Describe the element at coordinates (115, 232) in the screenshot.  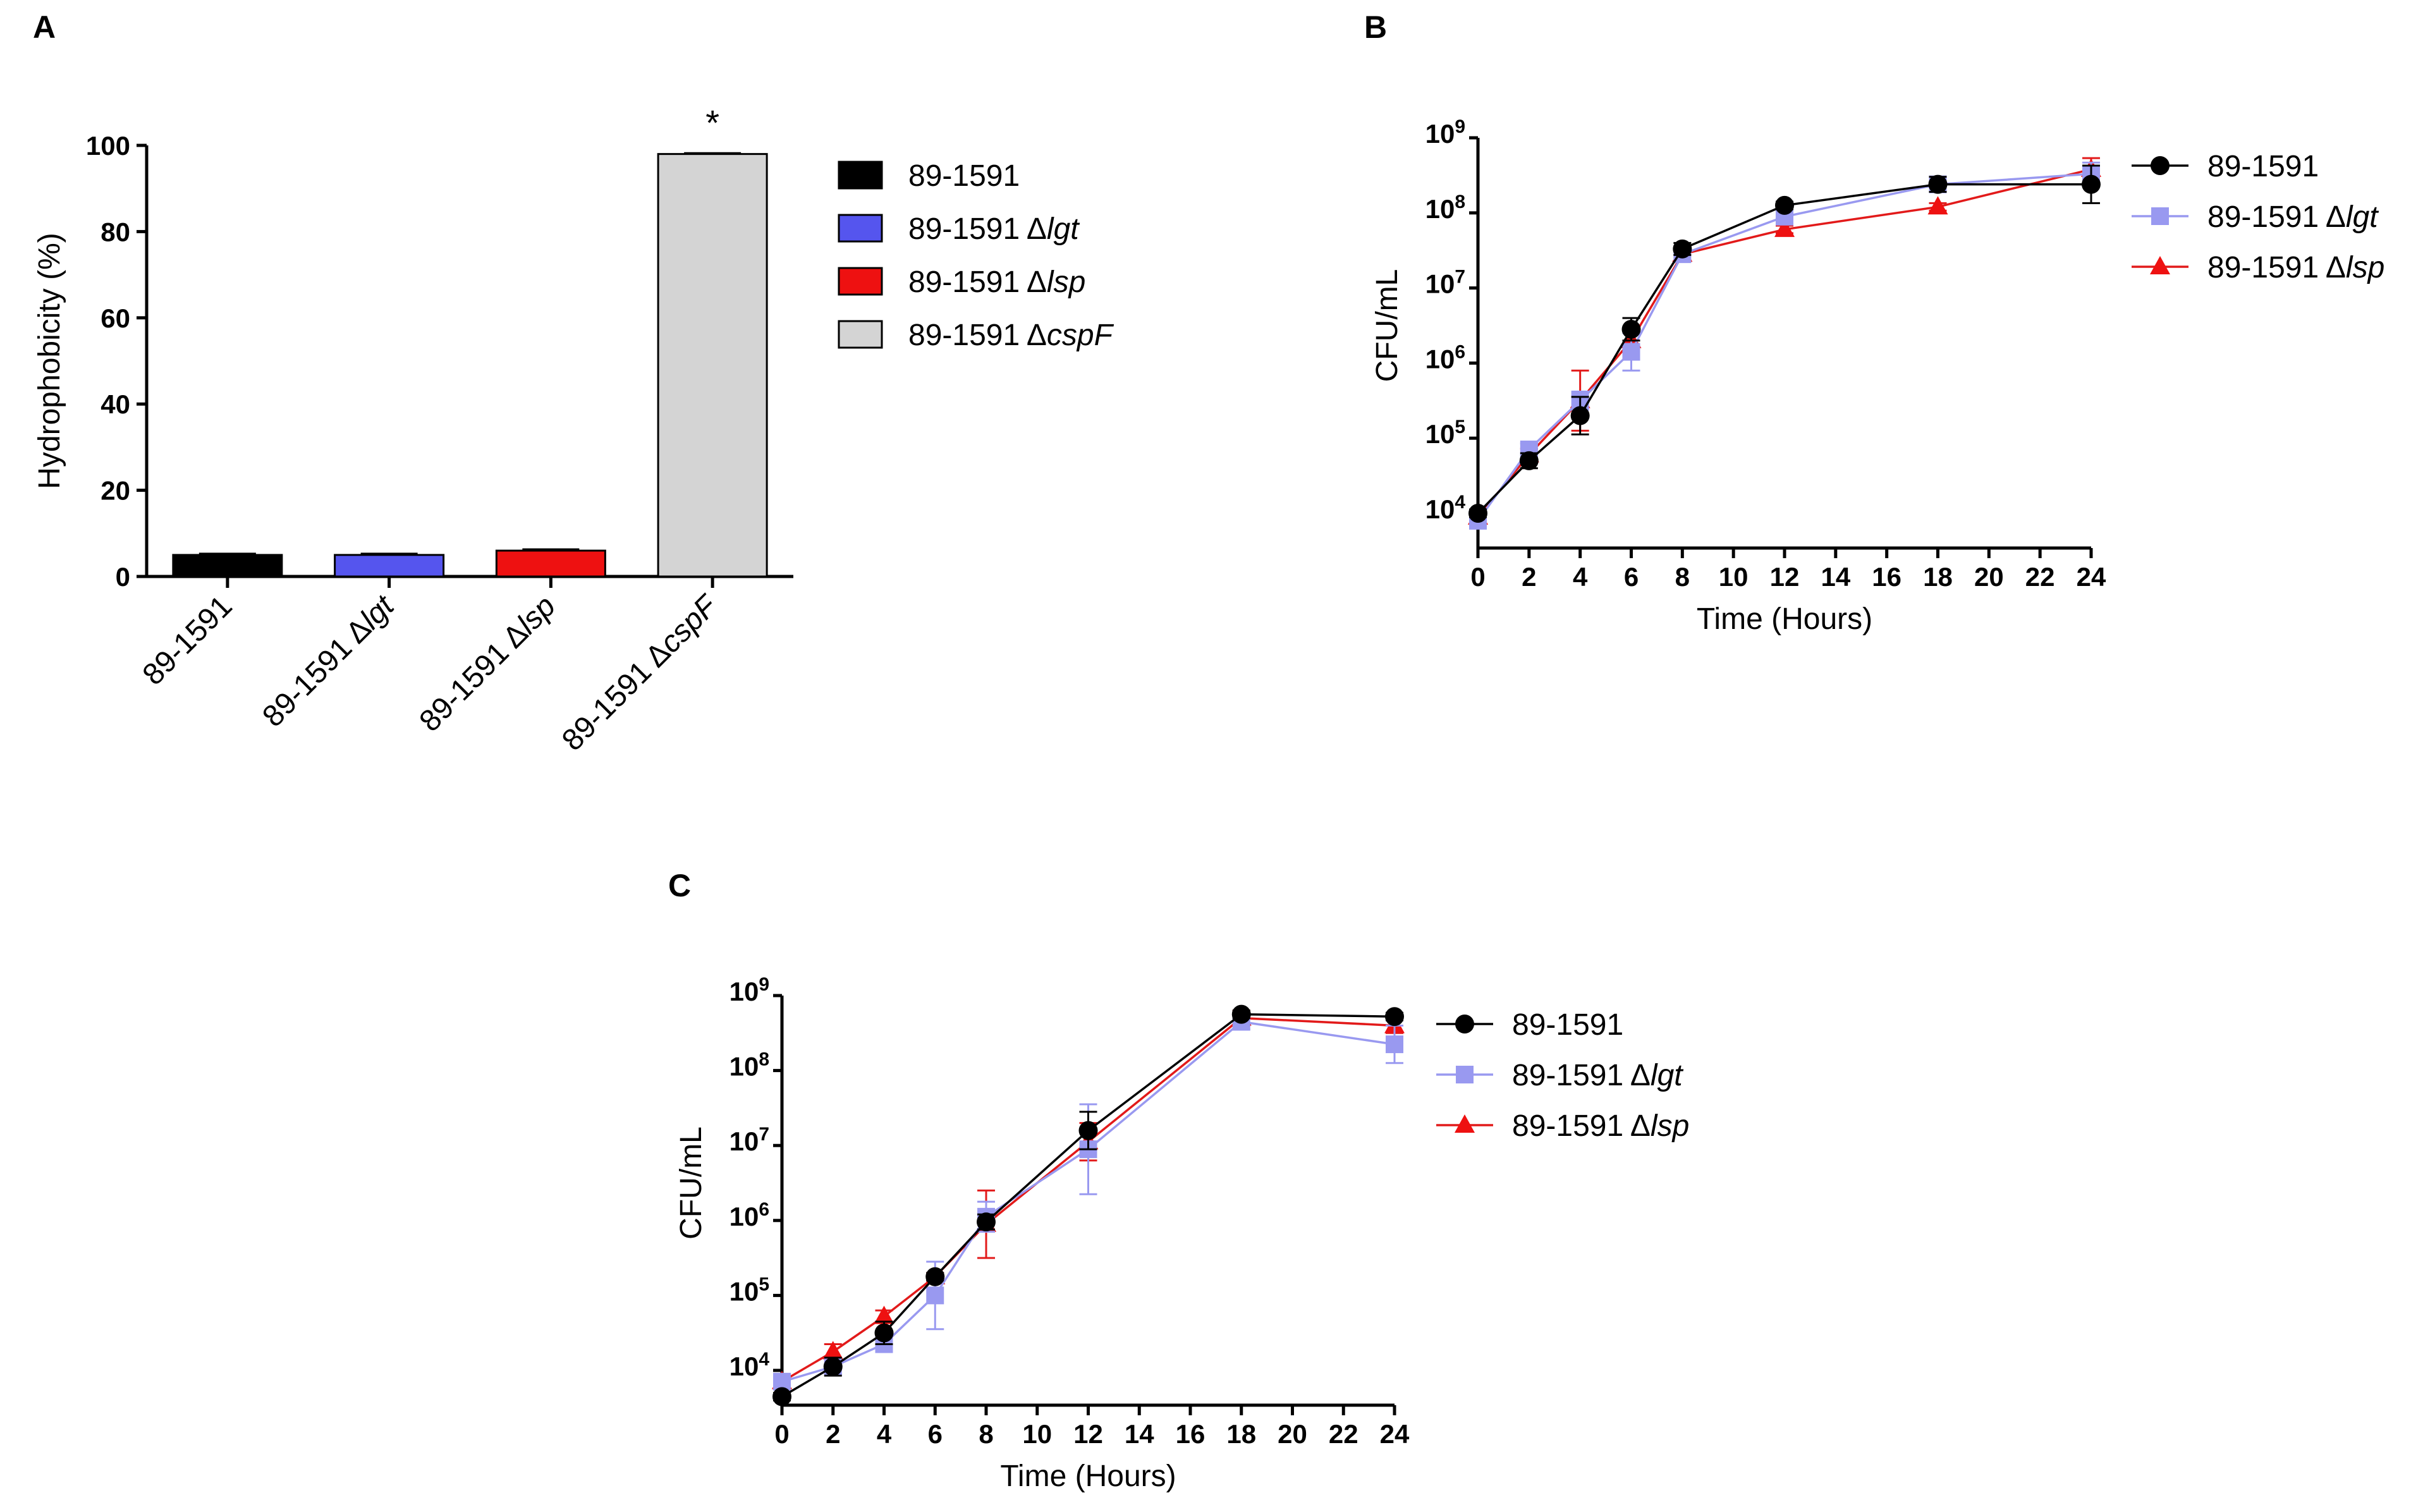
I see `y-tick-label: 80` at that location.